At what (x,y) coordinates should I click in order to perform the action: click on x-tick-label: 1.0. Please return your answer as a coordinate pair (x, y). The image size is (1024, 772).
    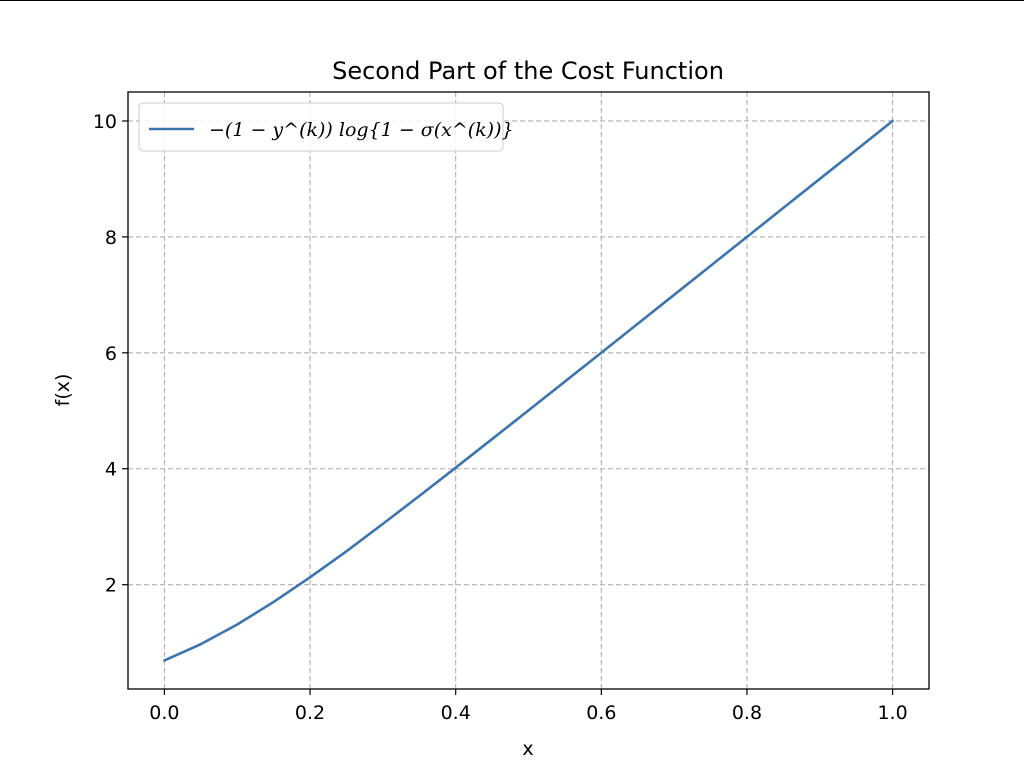
    Looking at the image, I should click on (892, 713).